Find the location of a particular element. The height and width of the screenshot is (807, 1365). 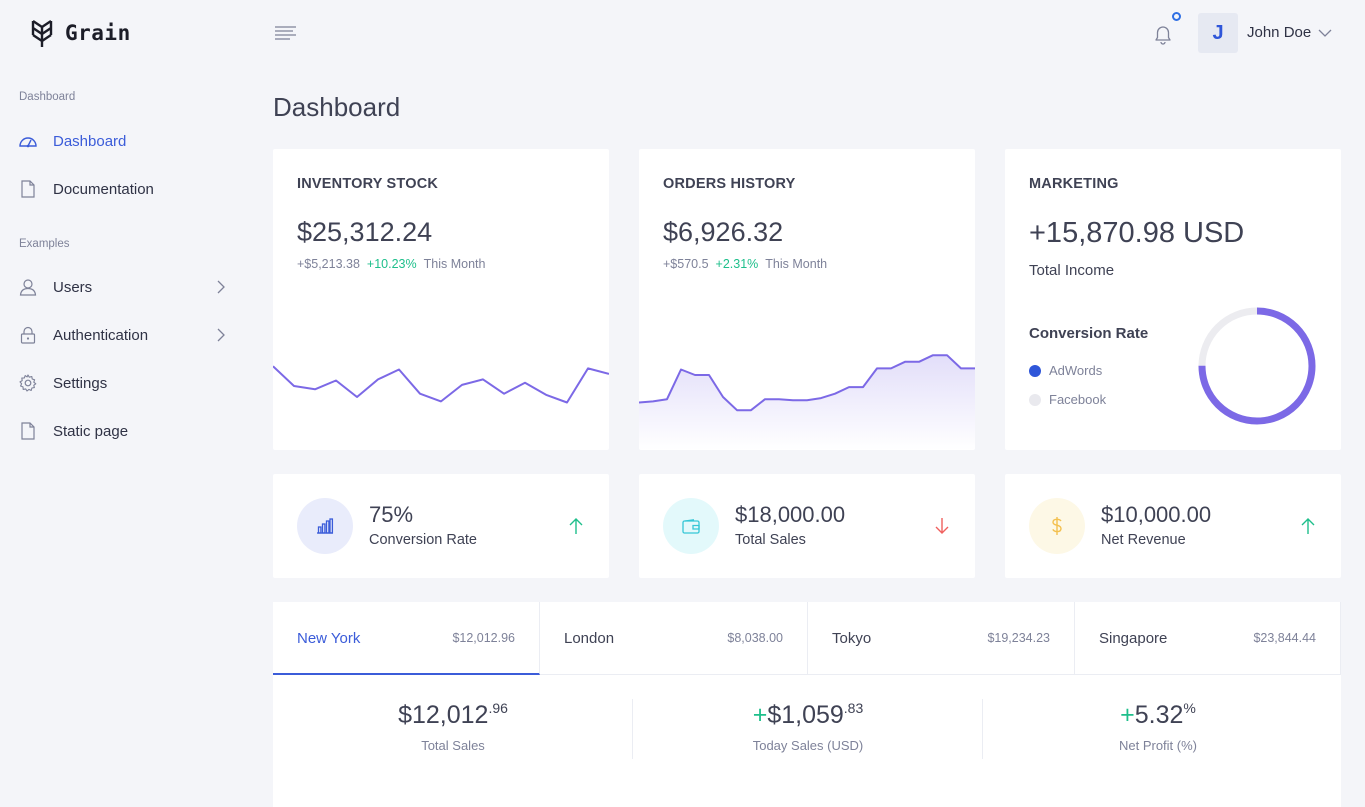

sidebar-item-label: Authentication is located at coordinates (101, 335).